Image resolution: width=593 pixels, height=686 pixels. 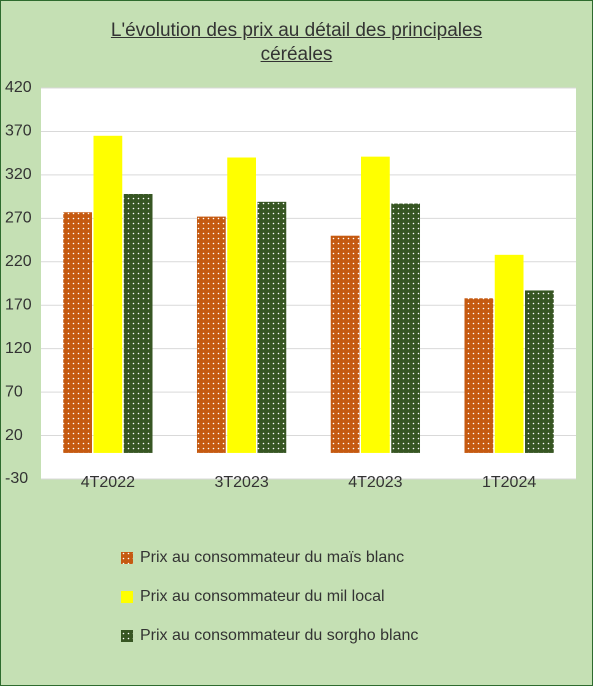 What do you see at coordinates (279, 635) in the screenshot?
I see `legend-label: Prix au consommateur du sorgho blanc` at bounding box center [279, 635].